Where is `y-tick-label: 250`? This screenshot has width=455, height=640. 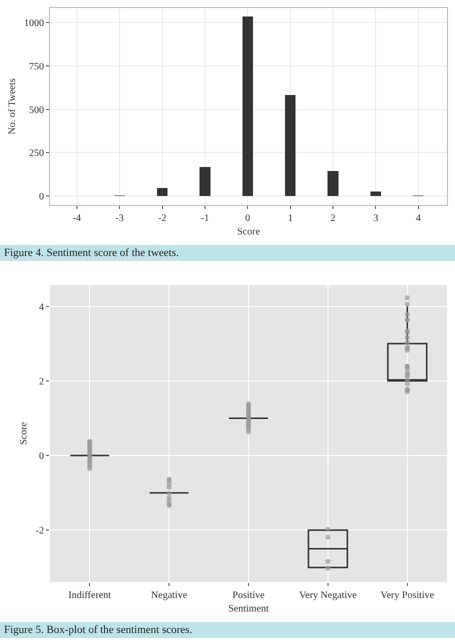
y-tick-label: 250 is located at coordinates (36, 154).